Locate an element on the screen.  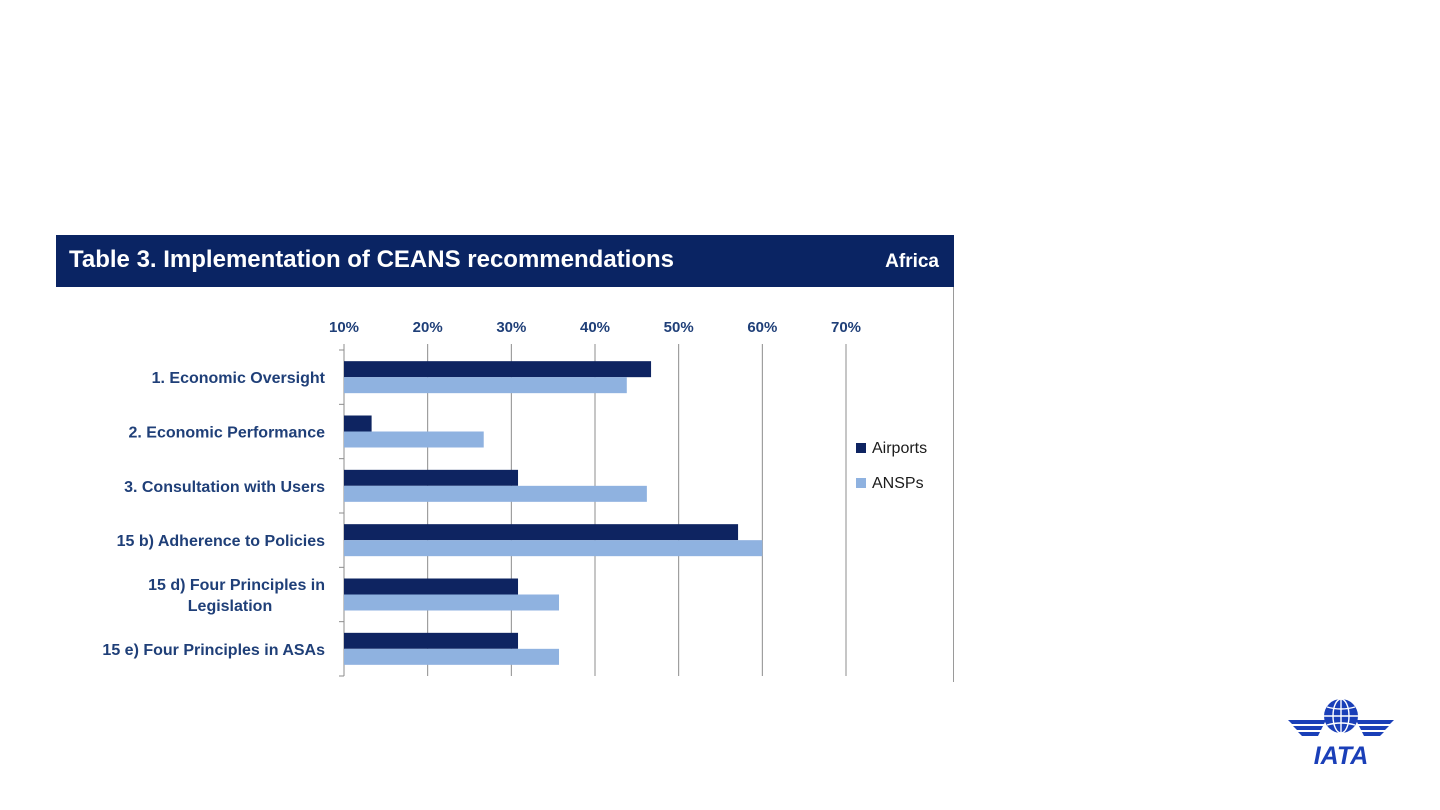
category-label: 15 d) Four Principles in Legislation is located at coordinates (236, 596).